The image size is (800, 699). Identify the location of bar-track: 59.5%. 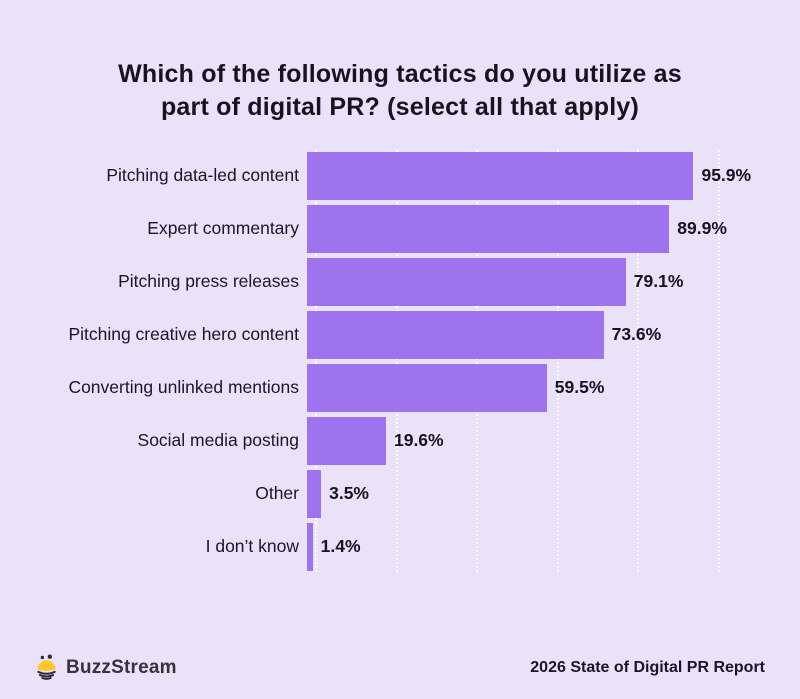
(508, 387).